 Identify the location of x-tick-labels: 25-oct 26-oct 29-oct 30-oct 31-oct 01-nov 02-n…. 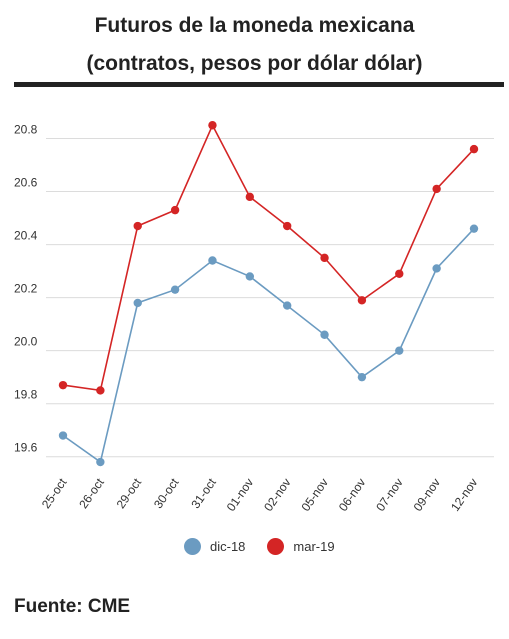
(260, 494).